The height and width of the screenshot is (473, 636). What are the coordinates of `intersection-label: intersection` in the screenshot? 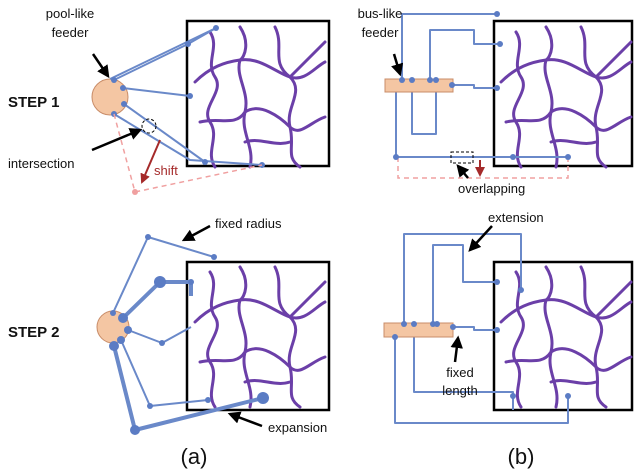 It's located at (41, 163).